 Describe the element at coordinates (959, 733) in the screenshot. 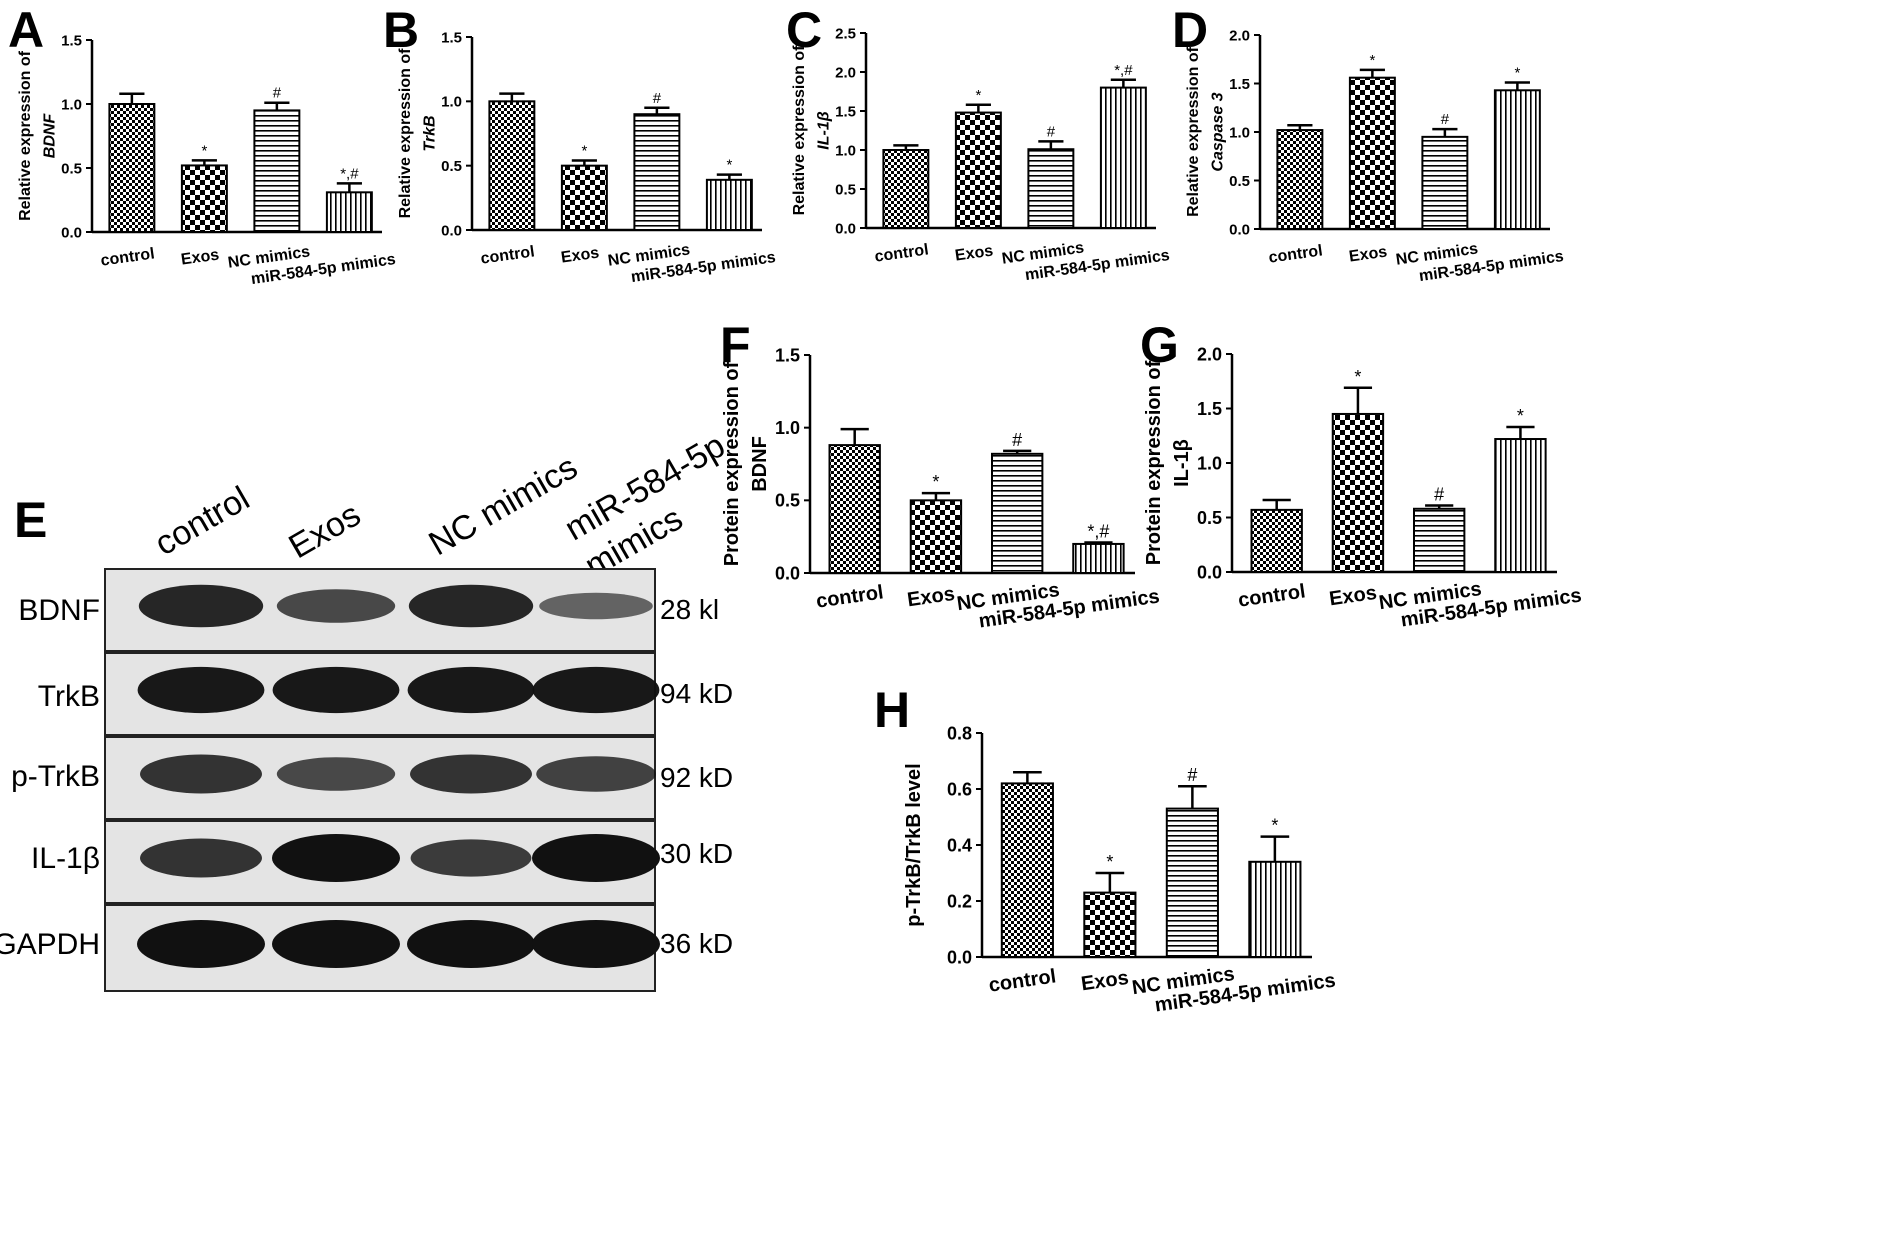

I see `y-tick-label: 0.8` at that location.